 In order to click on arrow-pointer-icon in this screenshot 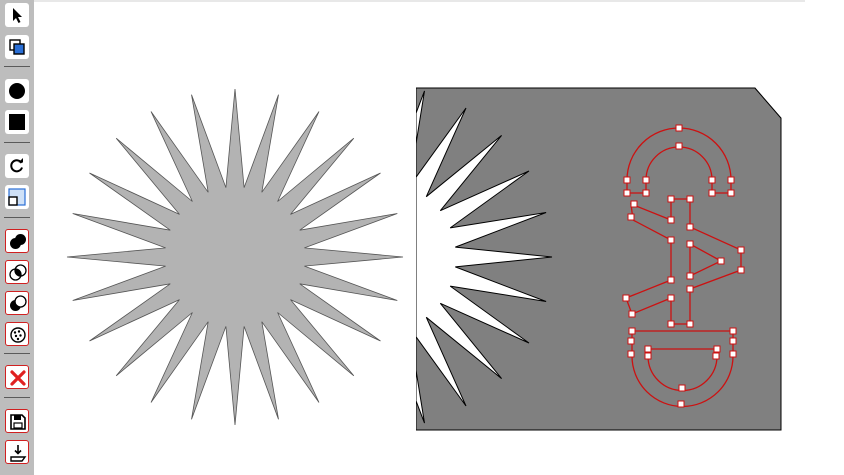, I will do `click(17, 15)`.